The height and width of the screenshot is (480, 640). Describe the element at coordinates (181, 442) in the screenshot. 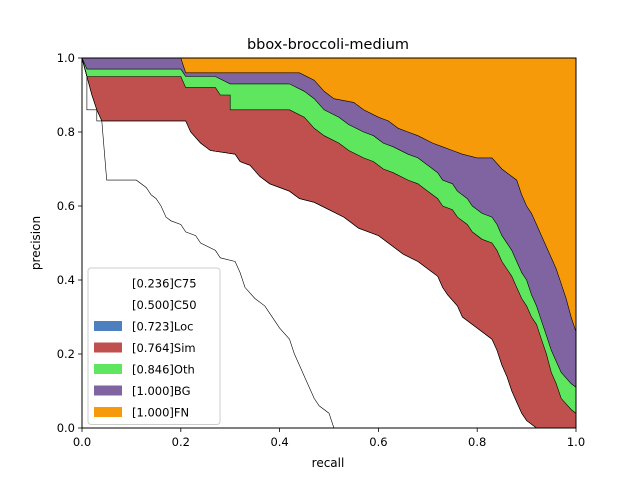

I see `x-tick-label: 0.2` at that location.